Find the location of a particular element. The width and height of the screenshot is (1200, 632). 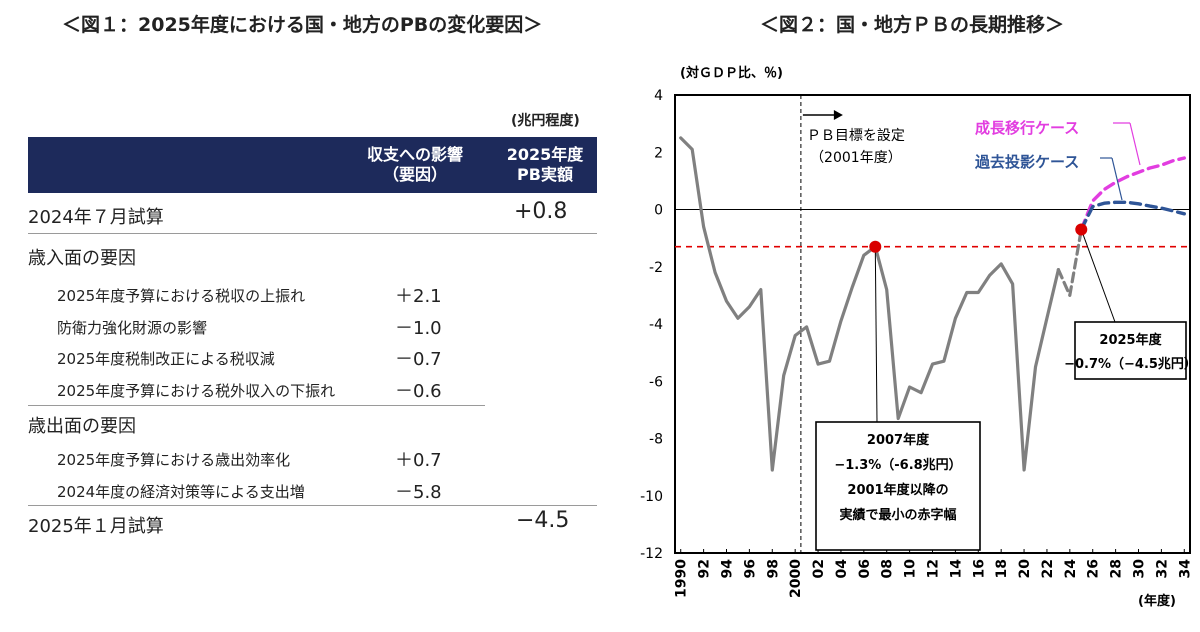

expenditure-item-label: 2025年度予算における歳出効率化 is located at coordinates (174, 460).